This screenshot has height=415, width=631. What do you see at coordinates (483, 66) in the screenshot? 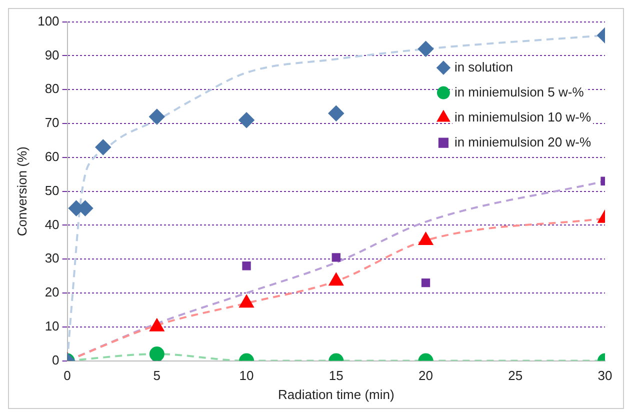
I see `legend-label: in solution` at bounding box center [483, 66].